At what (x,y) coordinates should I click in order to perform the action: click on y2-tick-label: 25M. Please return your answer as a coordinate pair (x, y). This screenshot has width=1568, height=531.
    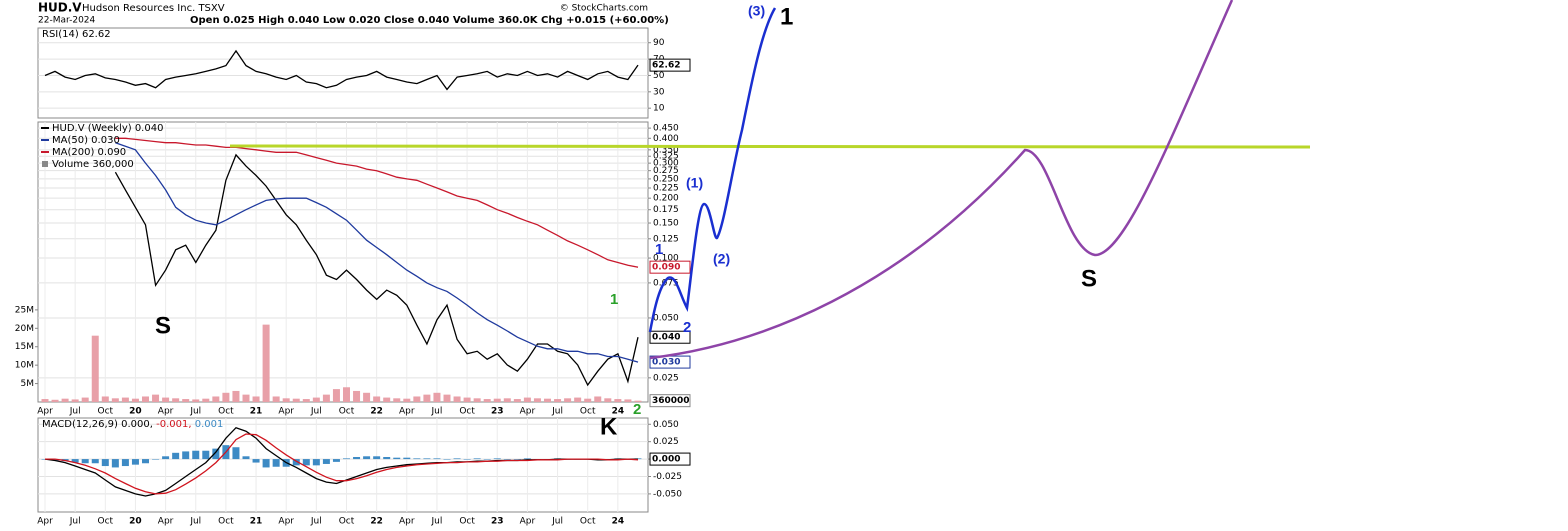
    Looking at the image, I should click on (24, 310).